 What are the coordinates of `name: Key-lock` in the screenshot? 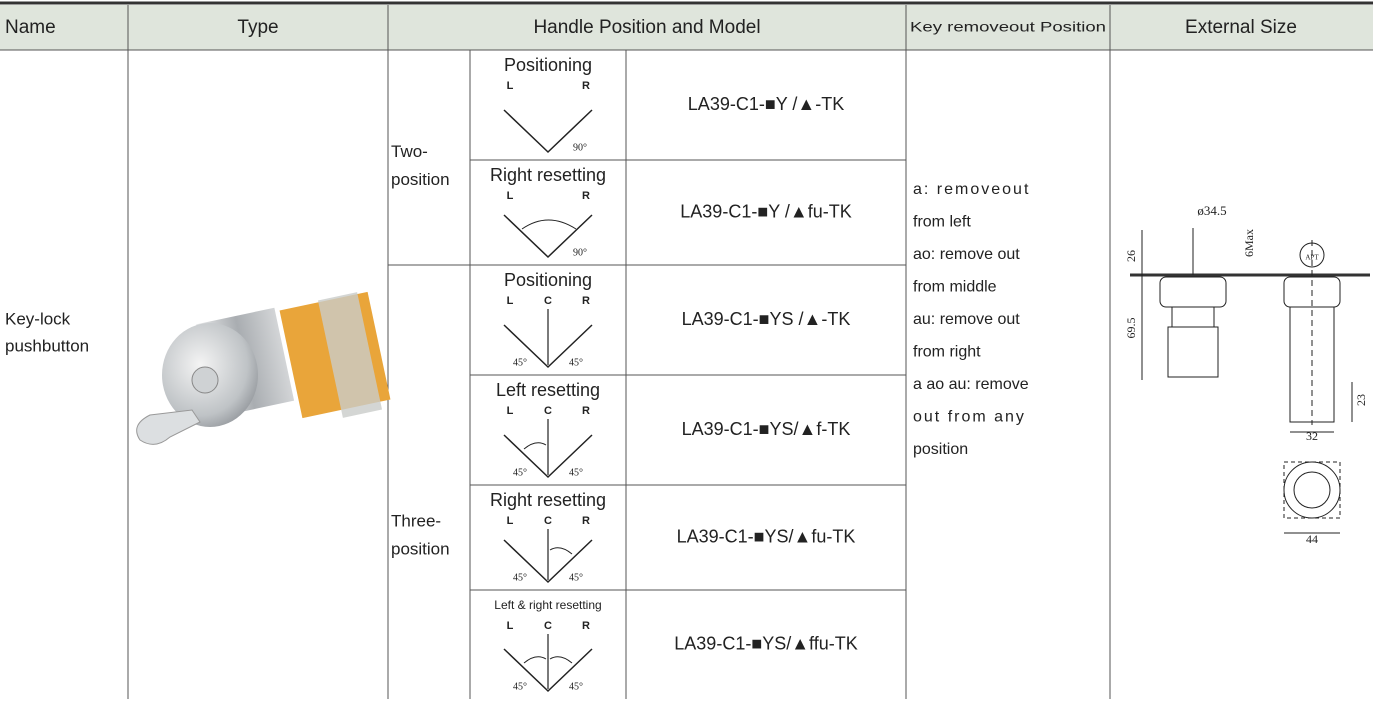 It's located at (38, 318).